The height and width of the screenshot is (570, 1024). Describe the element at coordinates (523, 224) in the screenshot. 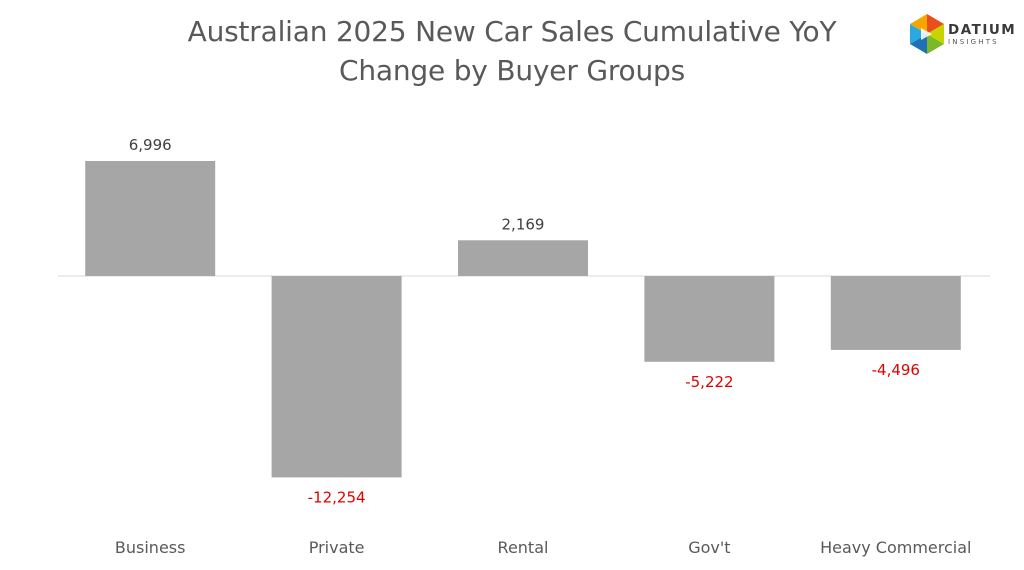

I see `bar-value-label-2: 2,169` at that location.